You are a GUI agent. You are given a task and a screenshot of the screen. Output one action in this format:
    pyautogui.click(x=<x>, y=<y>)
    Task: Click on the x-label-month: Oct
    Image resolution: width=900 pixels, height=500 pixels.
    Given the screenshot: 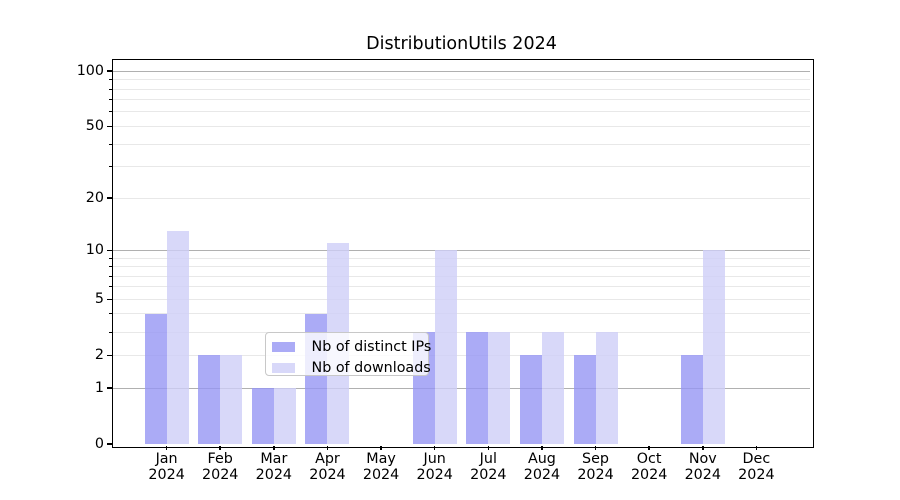 What is the action you would take?
    pyautogui.click(x=649, y=459)
    